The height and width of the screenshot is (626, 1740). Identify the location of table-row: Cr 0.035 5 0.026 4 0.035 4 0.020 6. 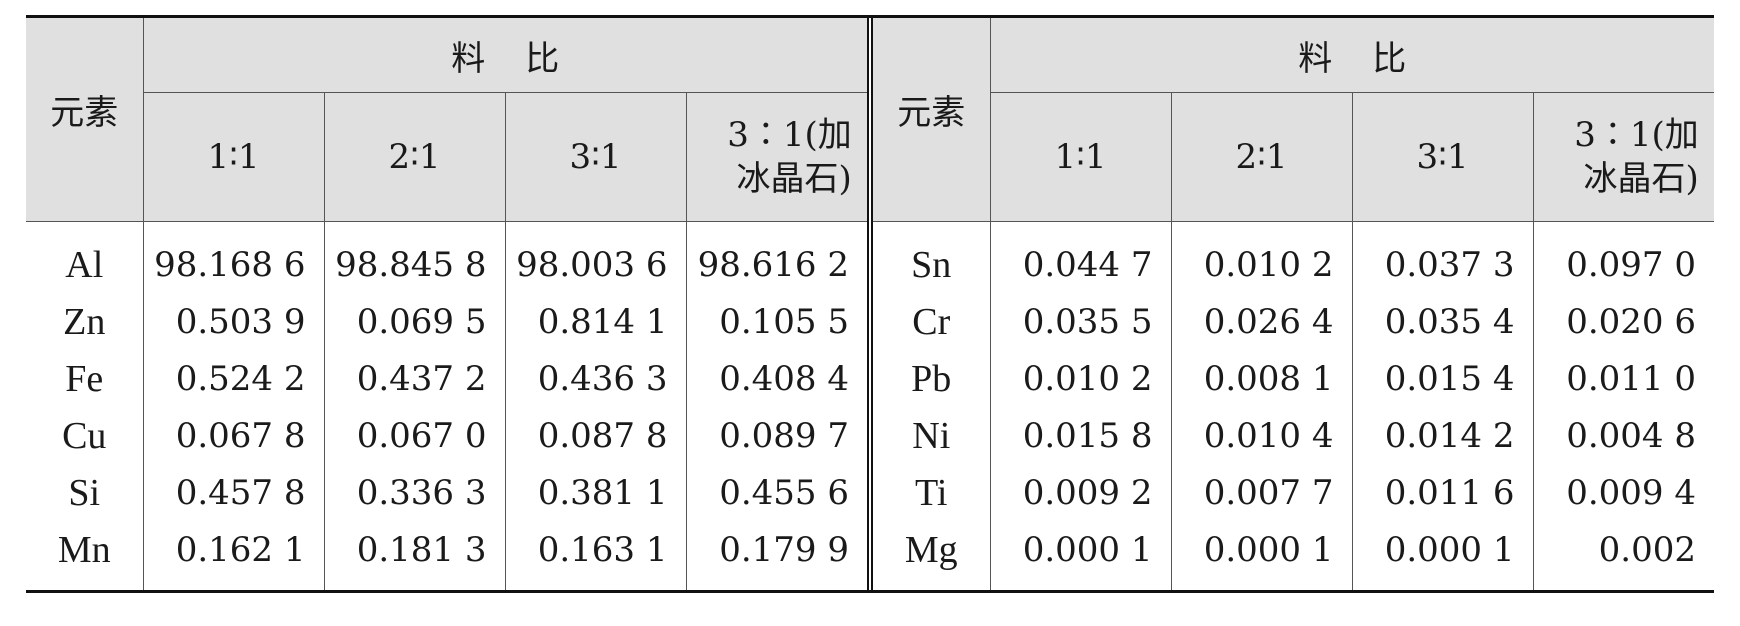
(1293, 321).